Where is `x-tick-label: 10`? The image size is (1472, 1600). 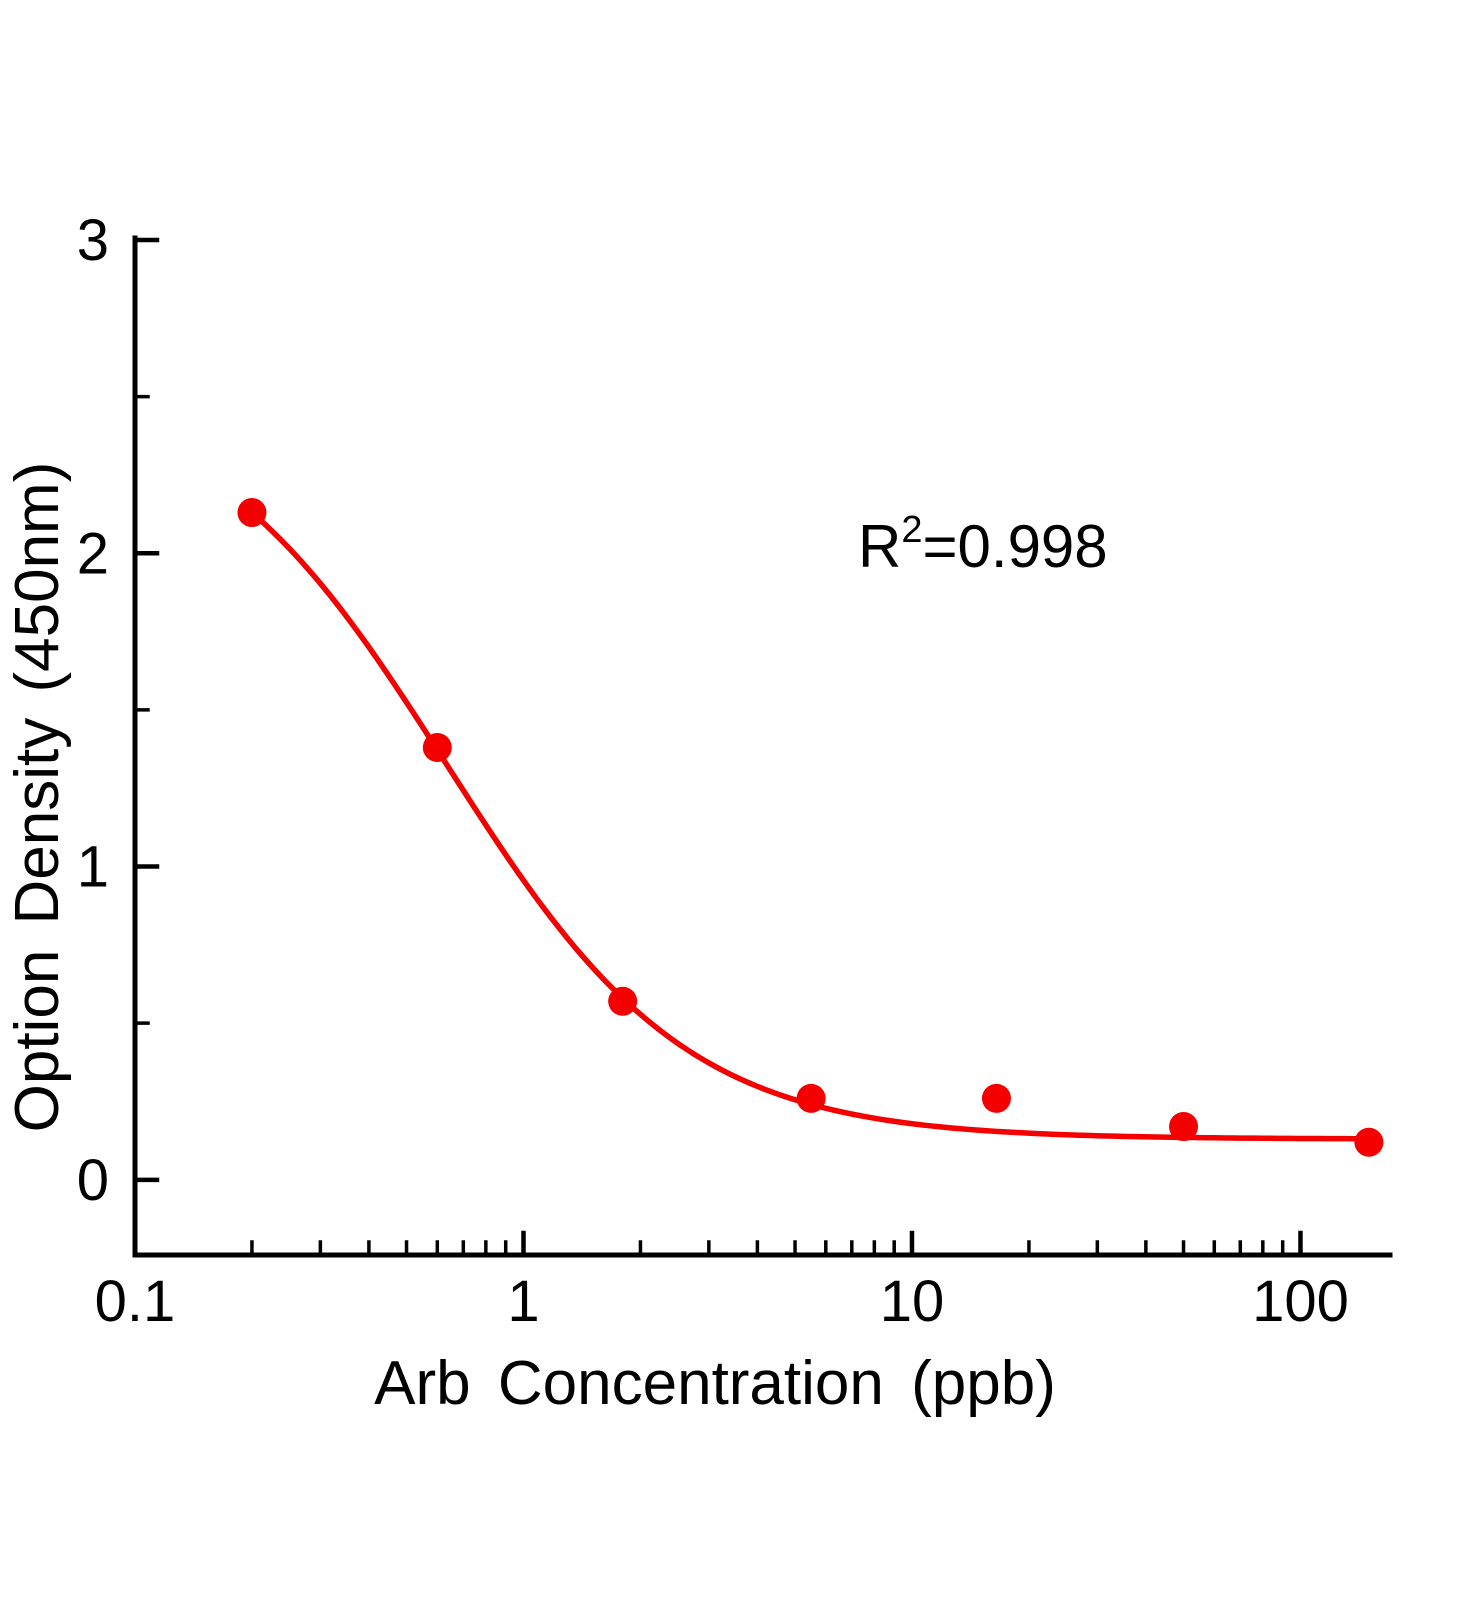
x-tick-label: 10 is located at coordinates (912, 1301).